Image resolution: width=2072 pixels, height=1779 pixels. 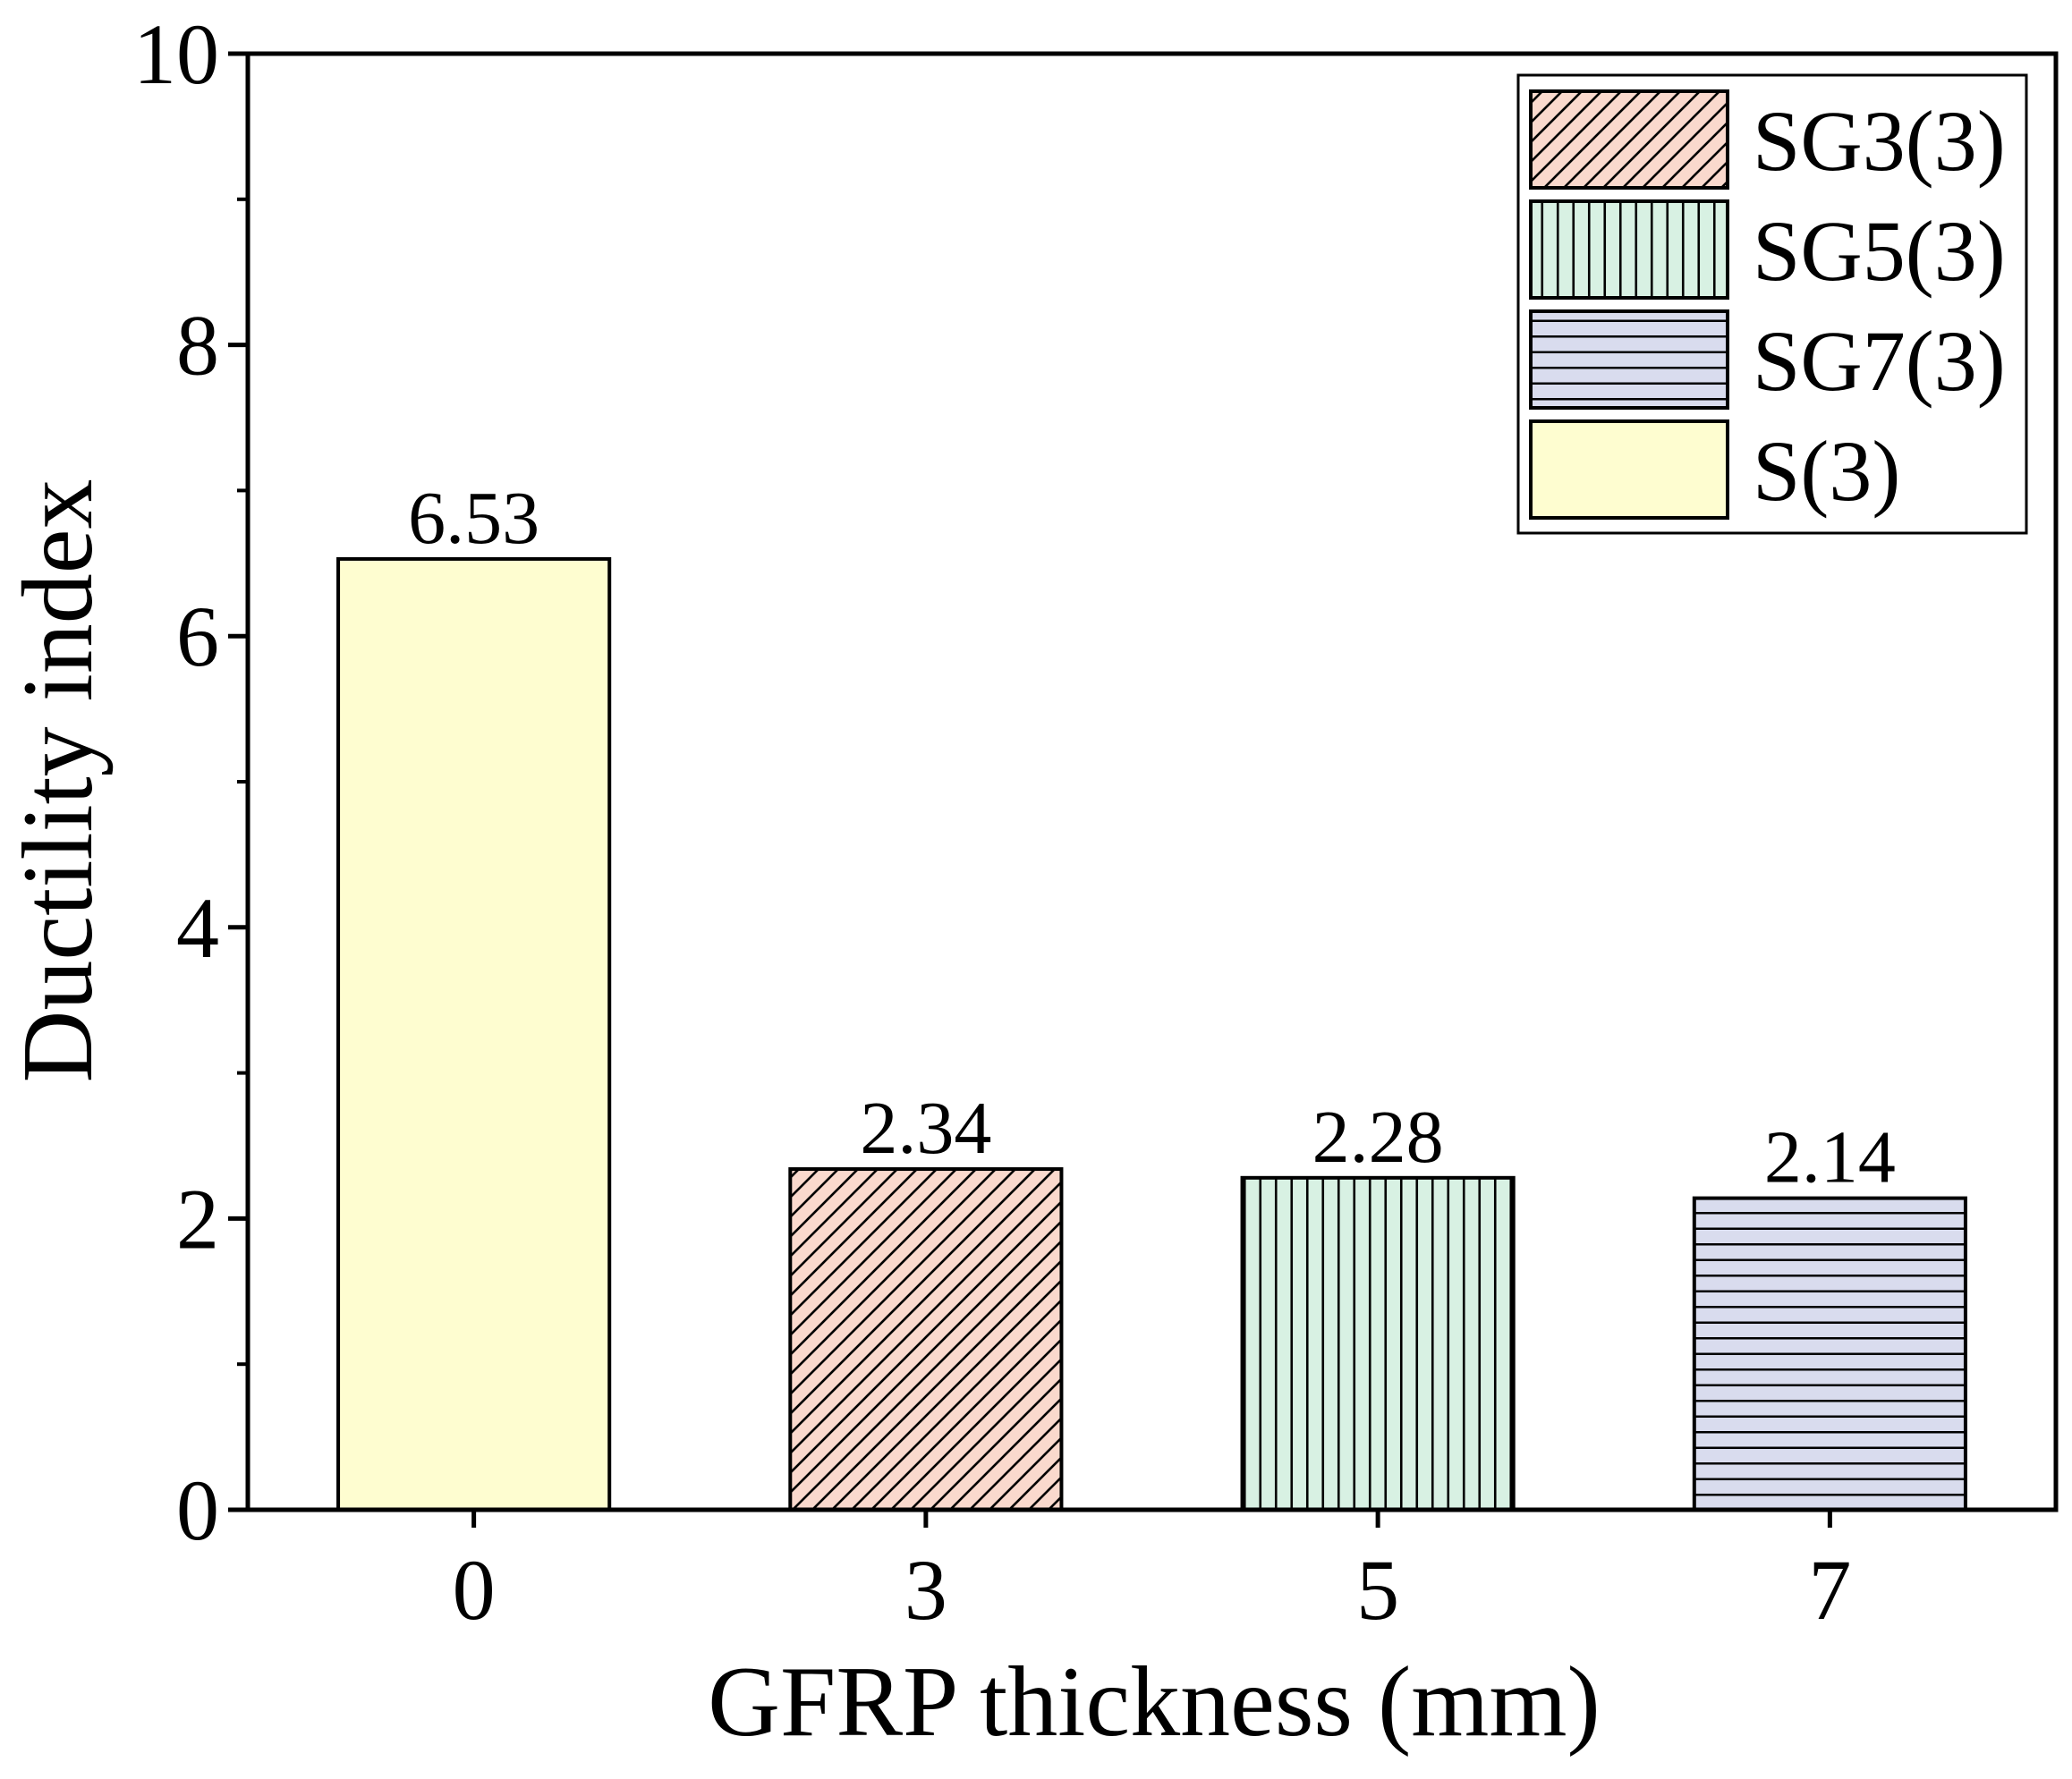 What do you see at coordinates (1880, 251) in the screenshot?
I see `legend-label-SG5(3): SG5(3)` at bounding box center [1880, 251].